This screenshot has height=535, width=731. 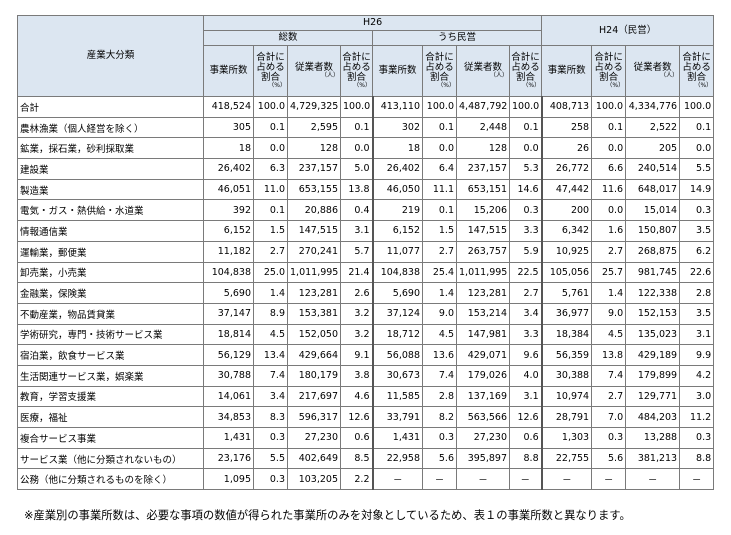 I want to click on cell-value: 5.0, so click(x=356, y=169).